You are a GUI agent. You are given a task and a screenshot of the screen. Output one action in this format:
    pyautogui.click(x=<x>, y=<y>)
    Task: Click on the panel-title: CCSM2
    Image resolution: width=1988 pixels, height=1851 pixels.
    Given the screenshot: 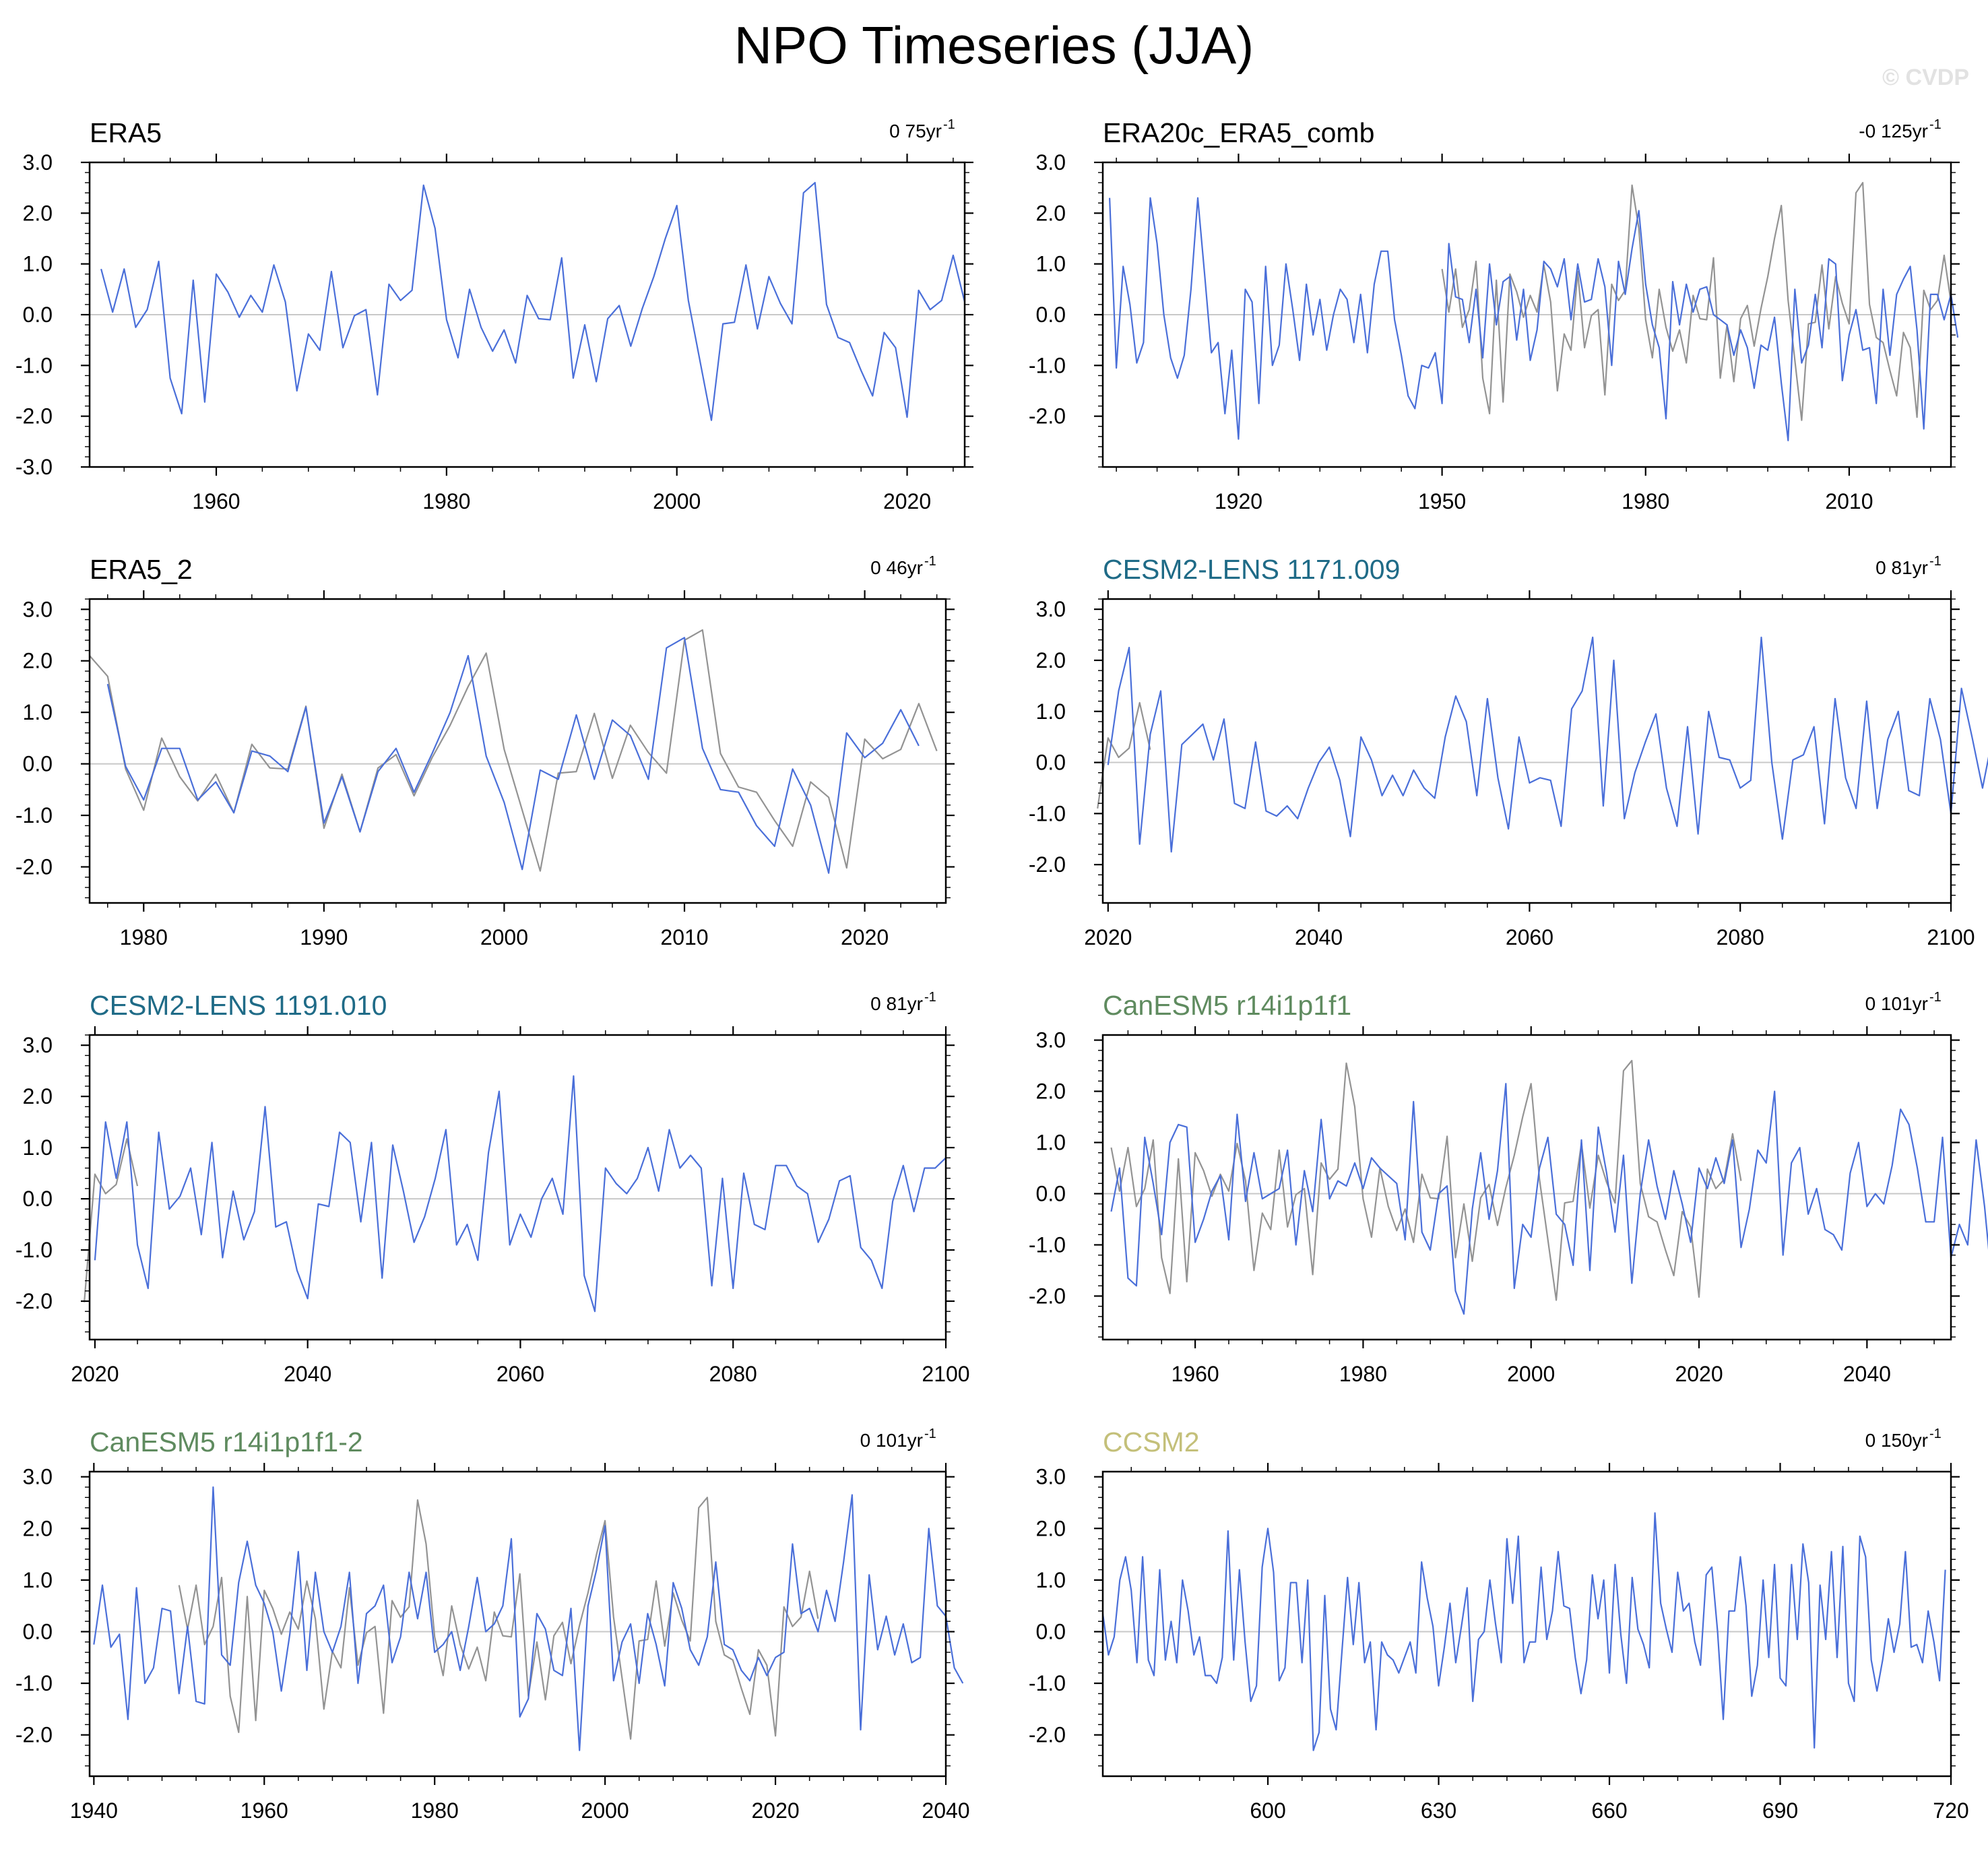 What is the action you would take?
    pyautogui.click(x=1152, y=1442)
    